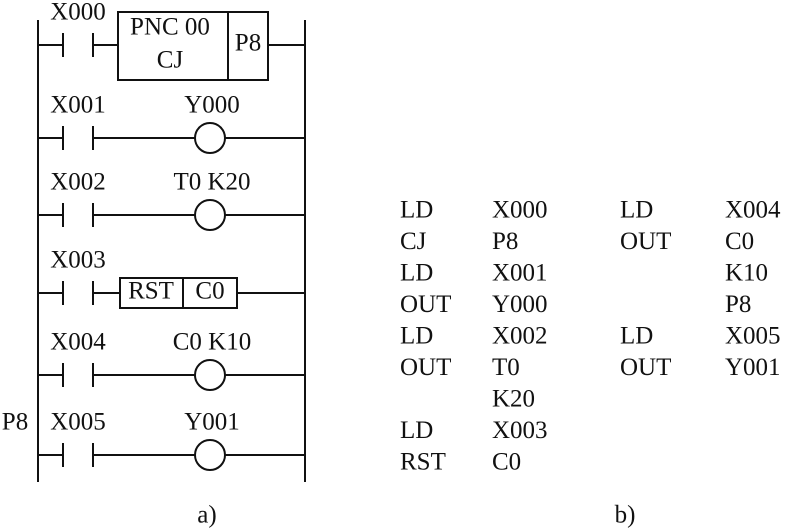 The image size is (792, 532). I want to click on operand: K20, so click(513, 399).